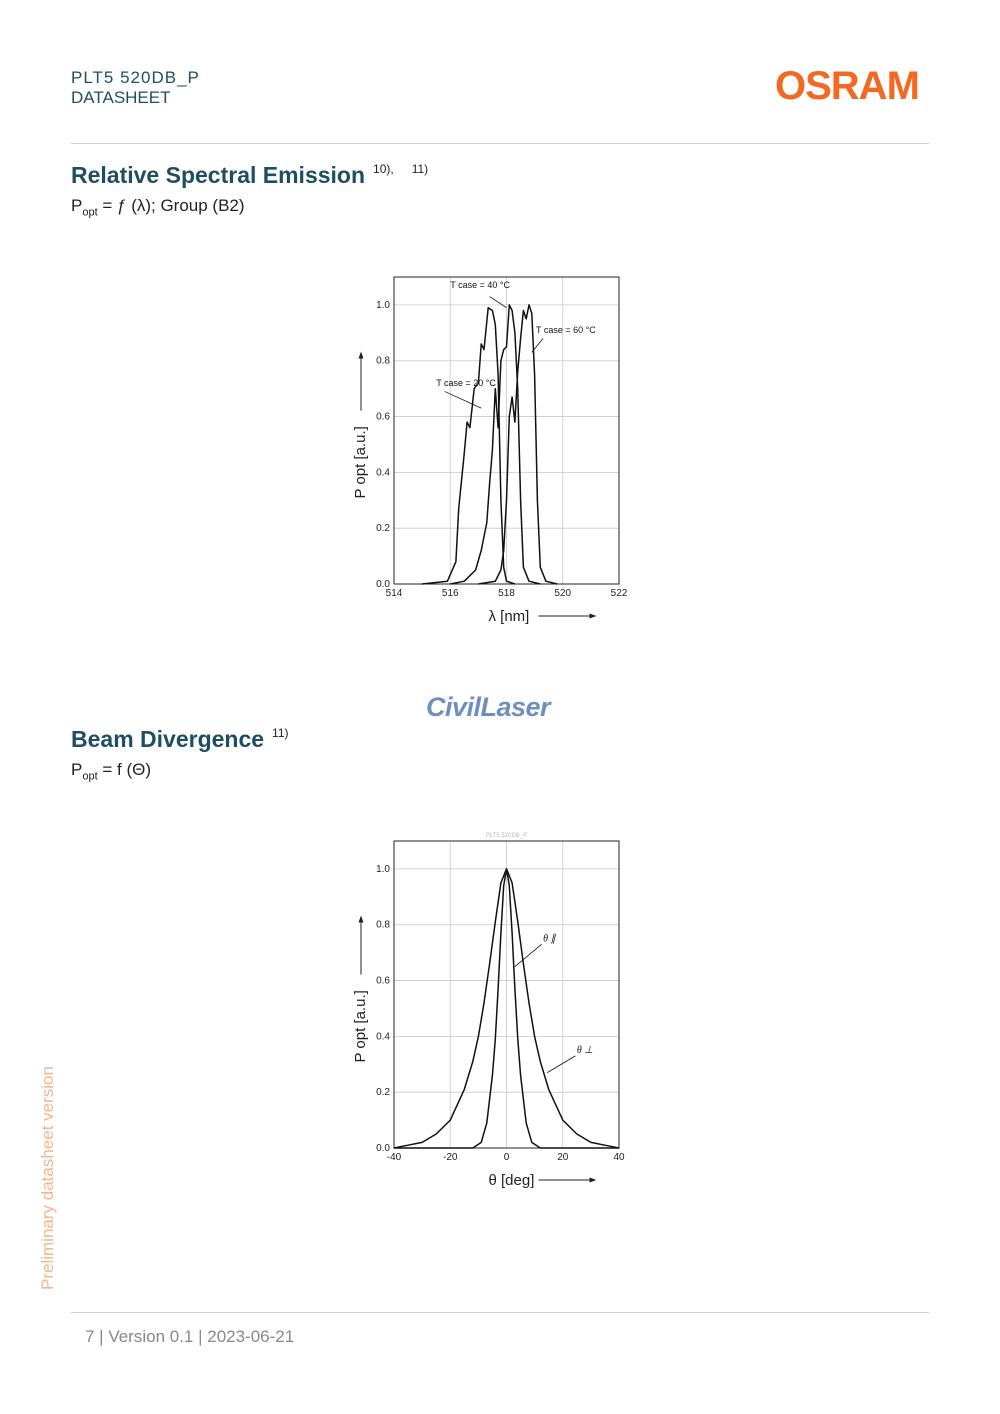 Image resolution: width=1000 pixels, height=1414 pixels. I want to click on footer-text: 7 | Version 0.1 | 2023-06-21, so click(190, 1336).